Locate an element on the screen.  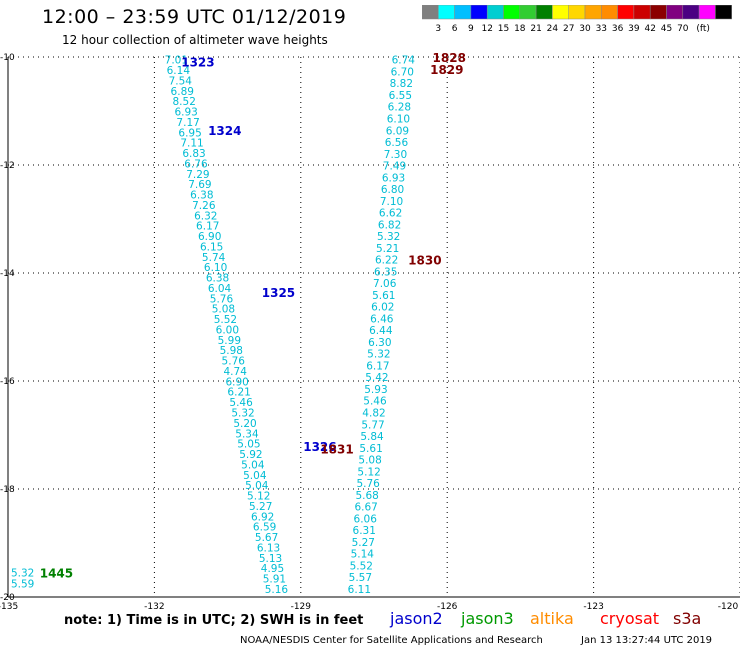
generated-timestamp: Jan 13 13:27:44 UTC 2019 is located at coordinates (647, 640).